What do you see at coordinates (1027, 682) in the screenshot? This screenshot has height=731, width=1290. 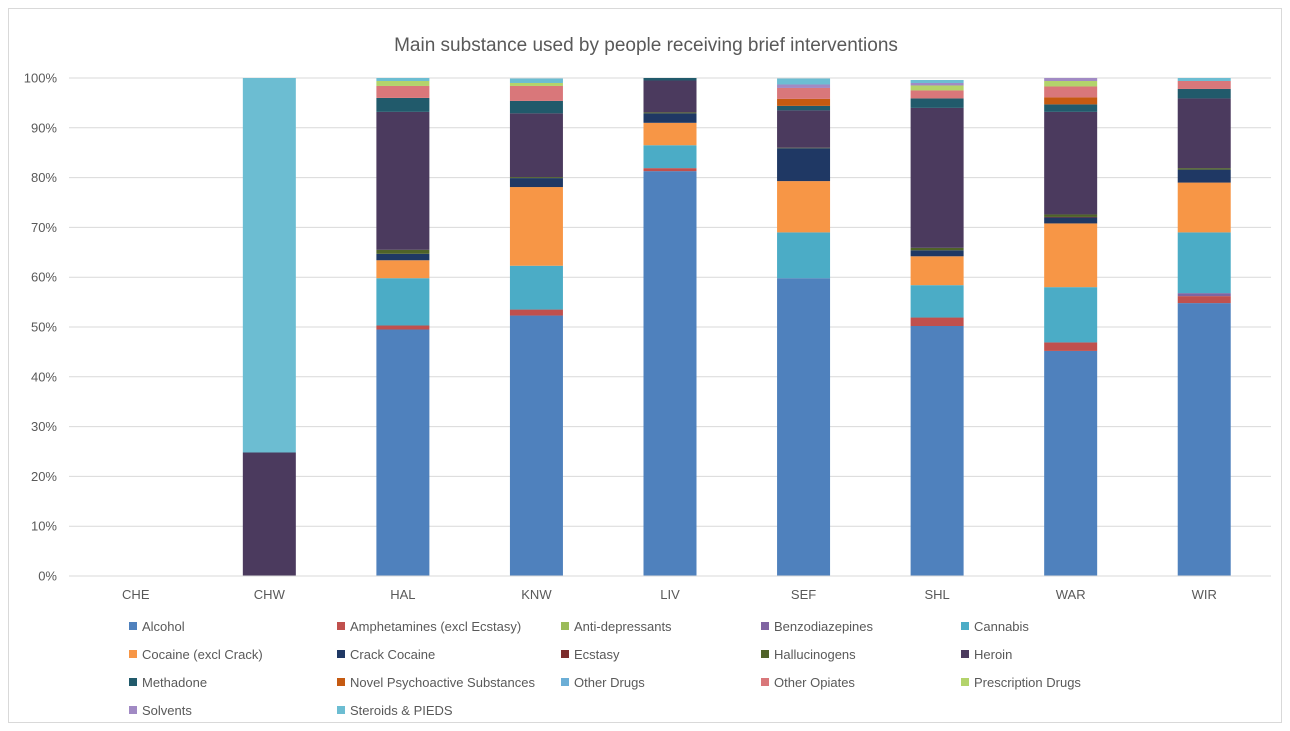 I see `legend-label: Prescription Drugs` at bounding box center [1027, 682].